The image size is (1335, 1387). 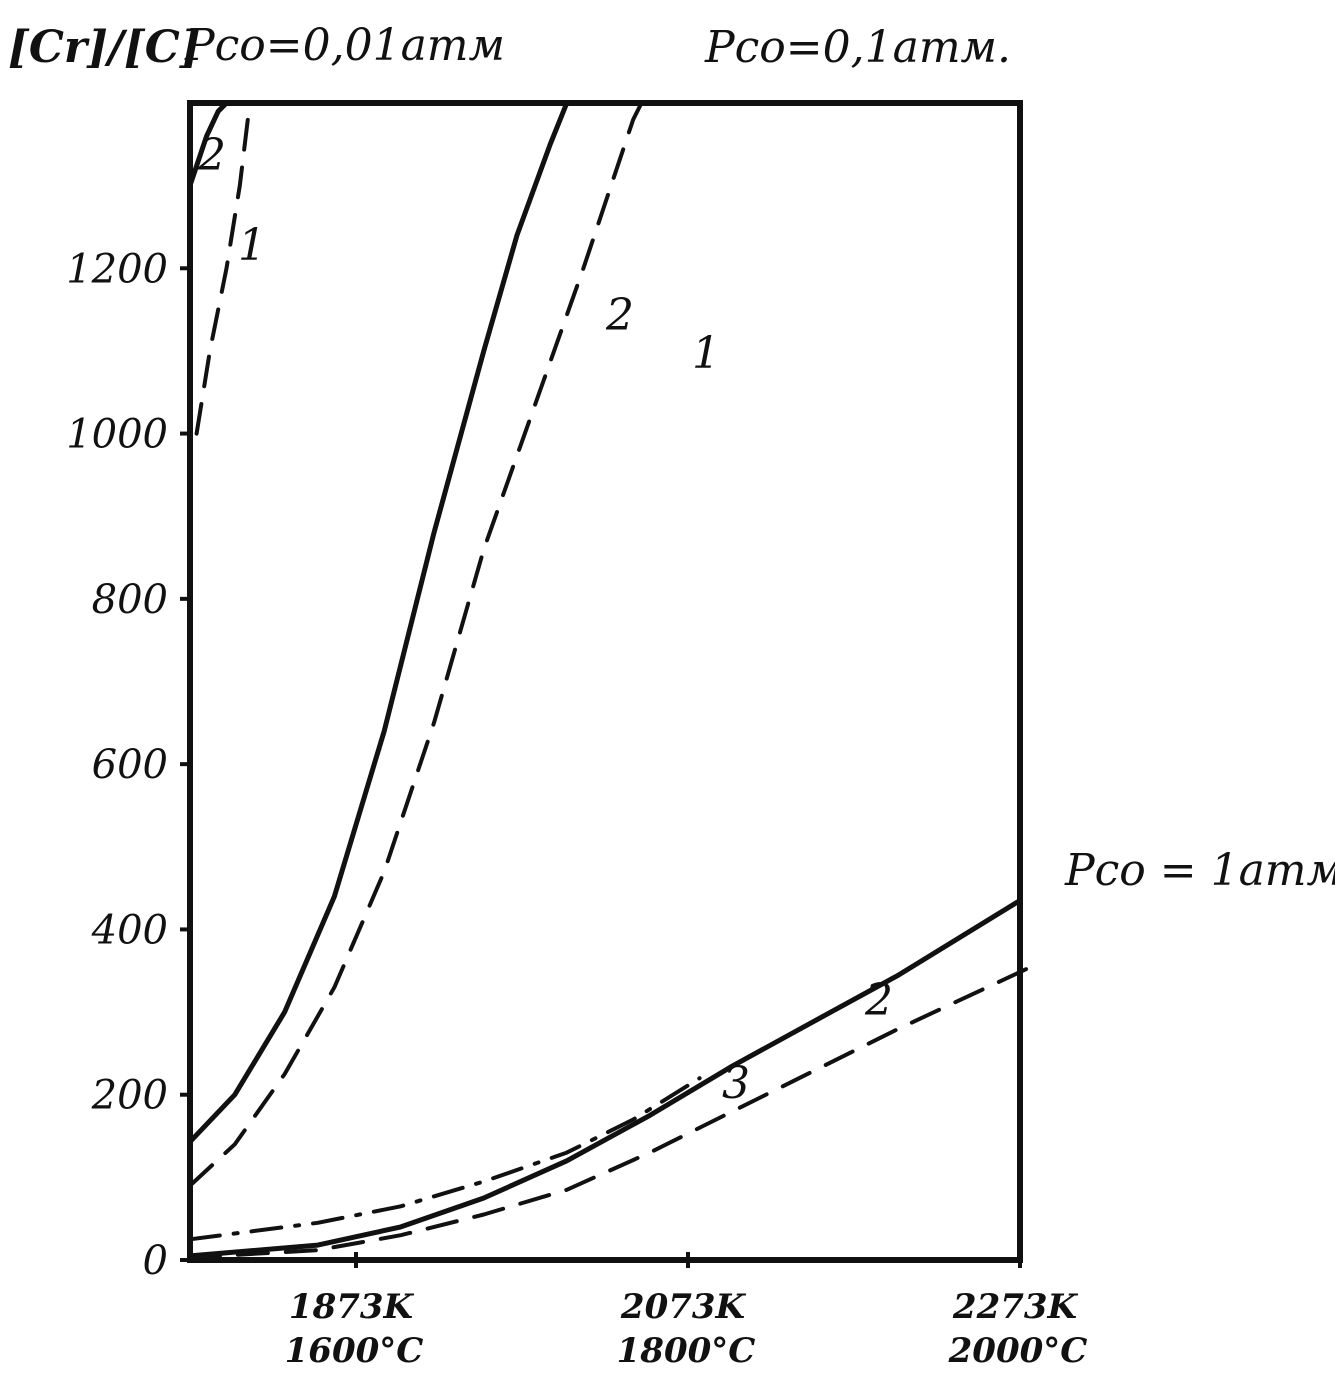 I want to click on x-tick-label-kelvin-2: 2273K, so click(x=1015, y=1307).